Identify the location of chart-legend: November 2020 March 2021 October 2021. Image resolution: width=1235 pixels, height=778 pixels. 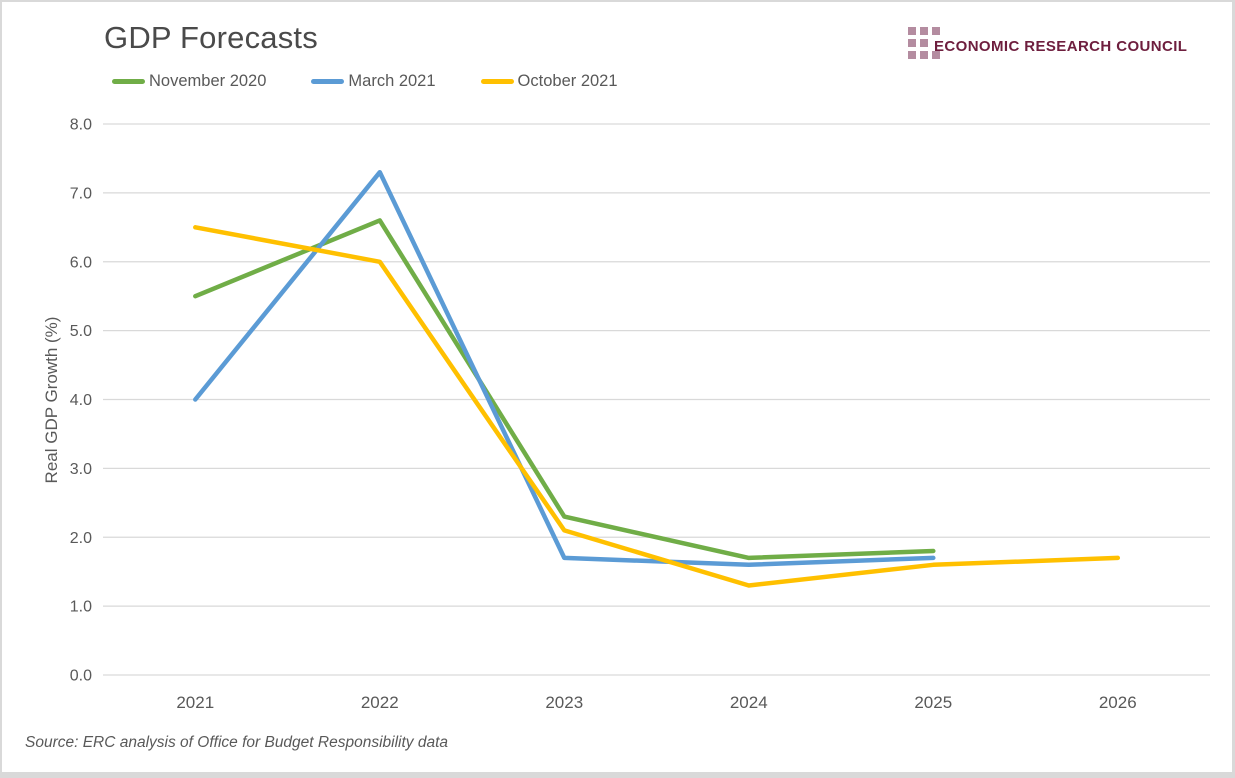
(387, 81).